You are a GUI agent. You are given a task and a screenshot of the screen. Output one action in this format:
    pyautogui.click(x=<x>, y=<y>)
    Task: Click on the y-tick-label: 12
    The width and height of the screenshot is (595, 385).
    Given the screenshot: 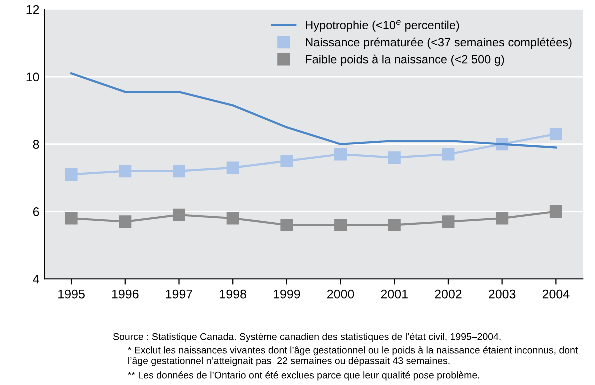 What is the action you would take?
    pyautogui.click(x=33, y=9)
    